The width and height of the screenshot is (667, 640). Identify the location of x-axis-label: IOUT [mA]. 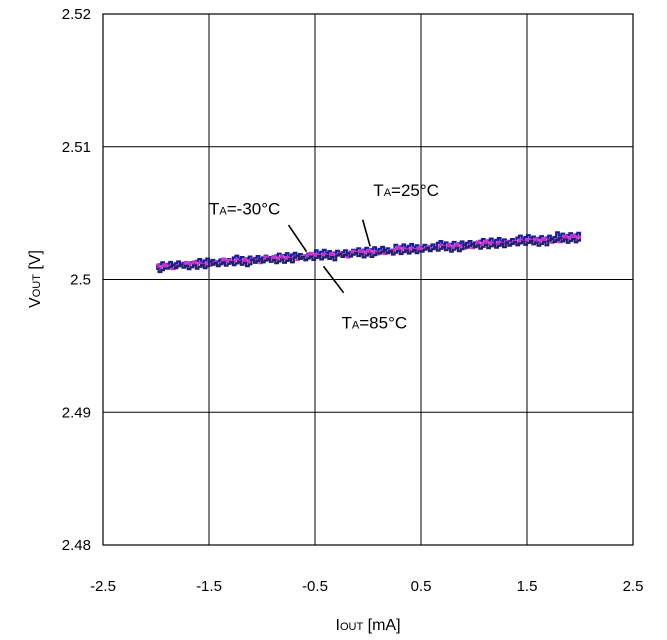
(367, 625).